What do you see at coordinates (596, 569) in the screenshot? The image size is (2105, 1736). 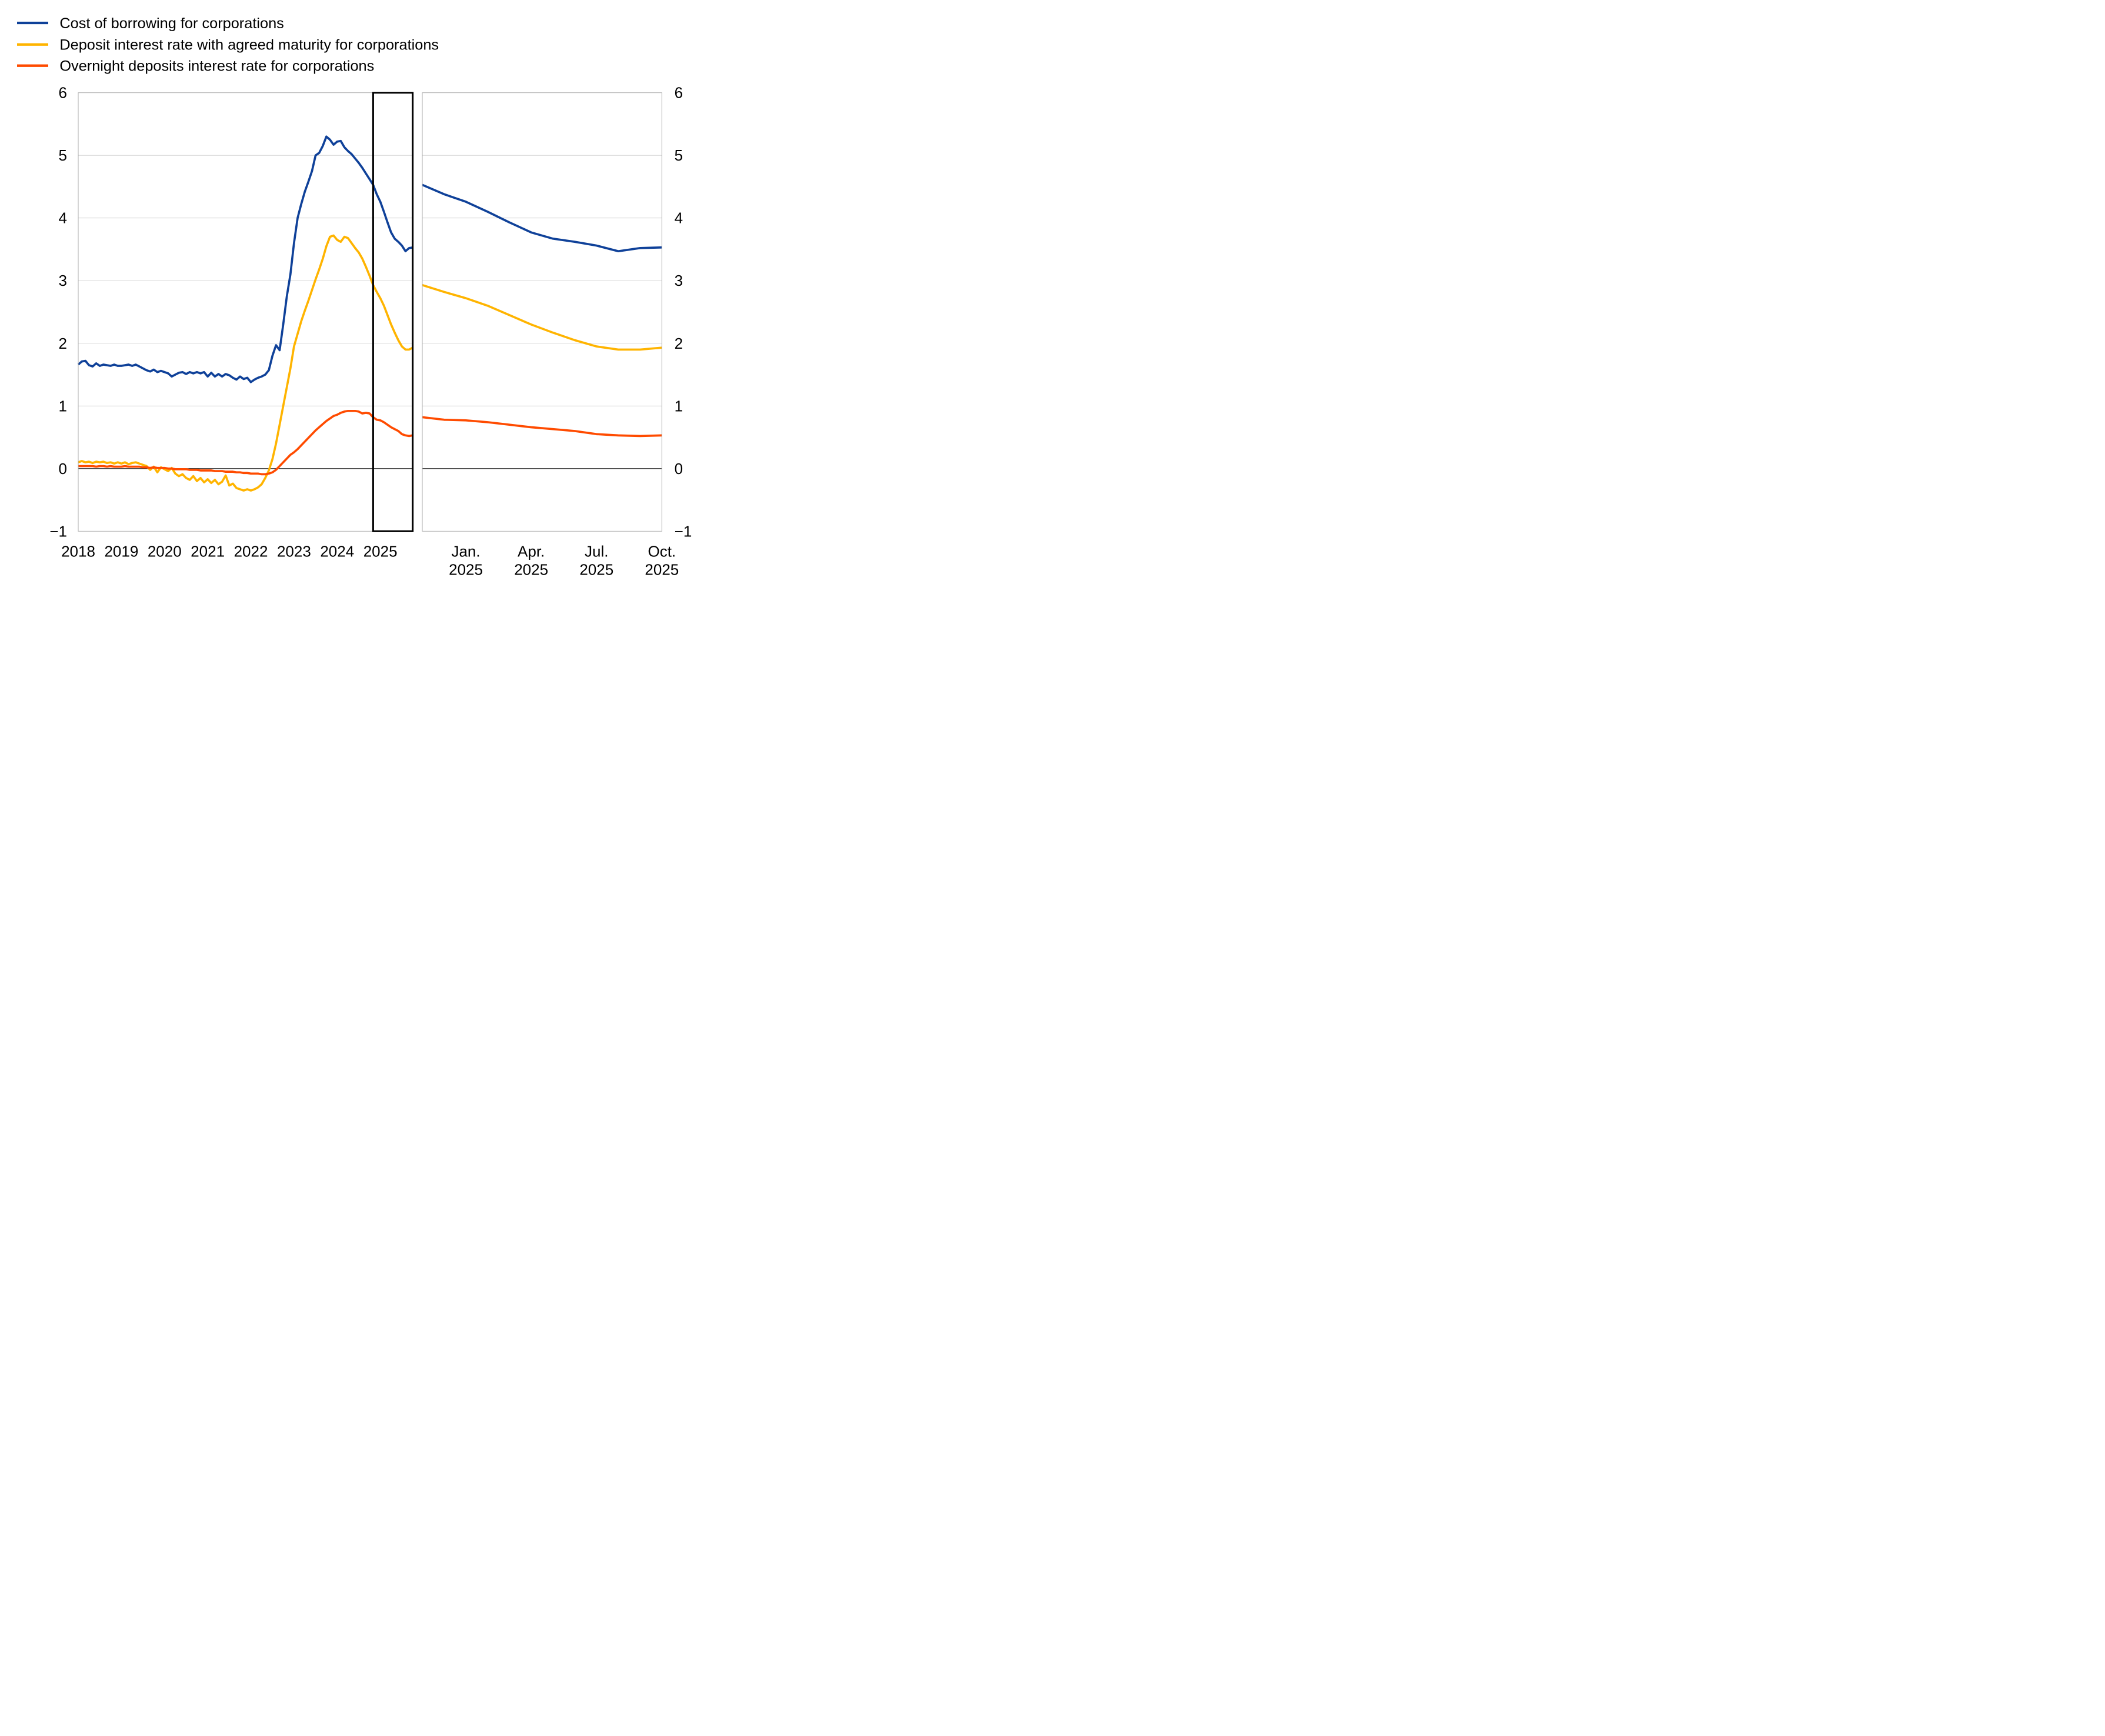 I see `right-x-tick-year-2: 2025` at bounding box center [596, 569].